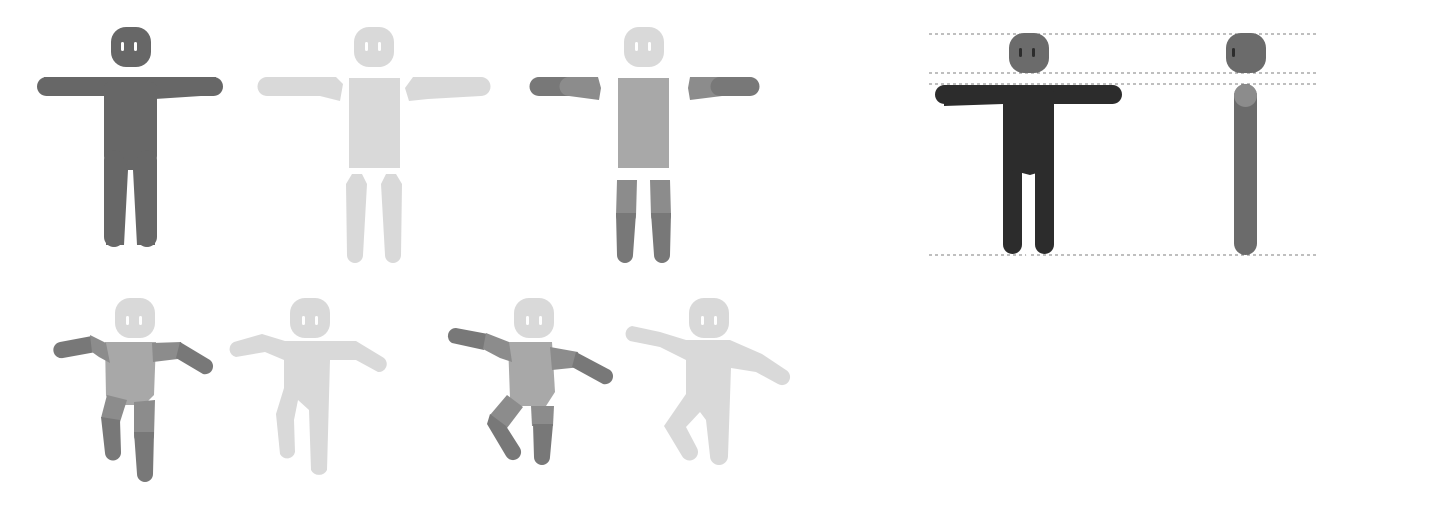 This screenshot has width=1440, height=509. Describe the element at coordinates (1245, 95) in the screenshot. I see `shoulder-joint` at that location.